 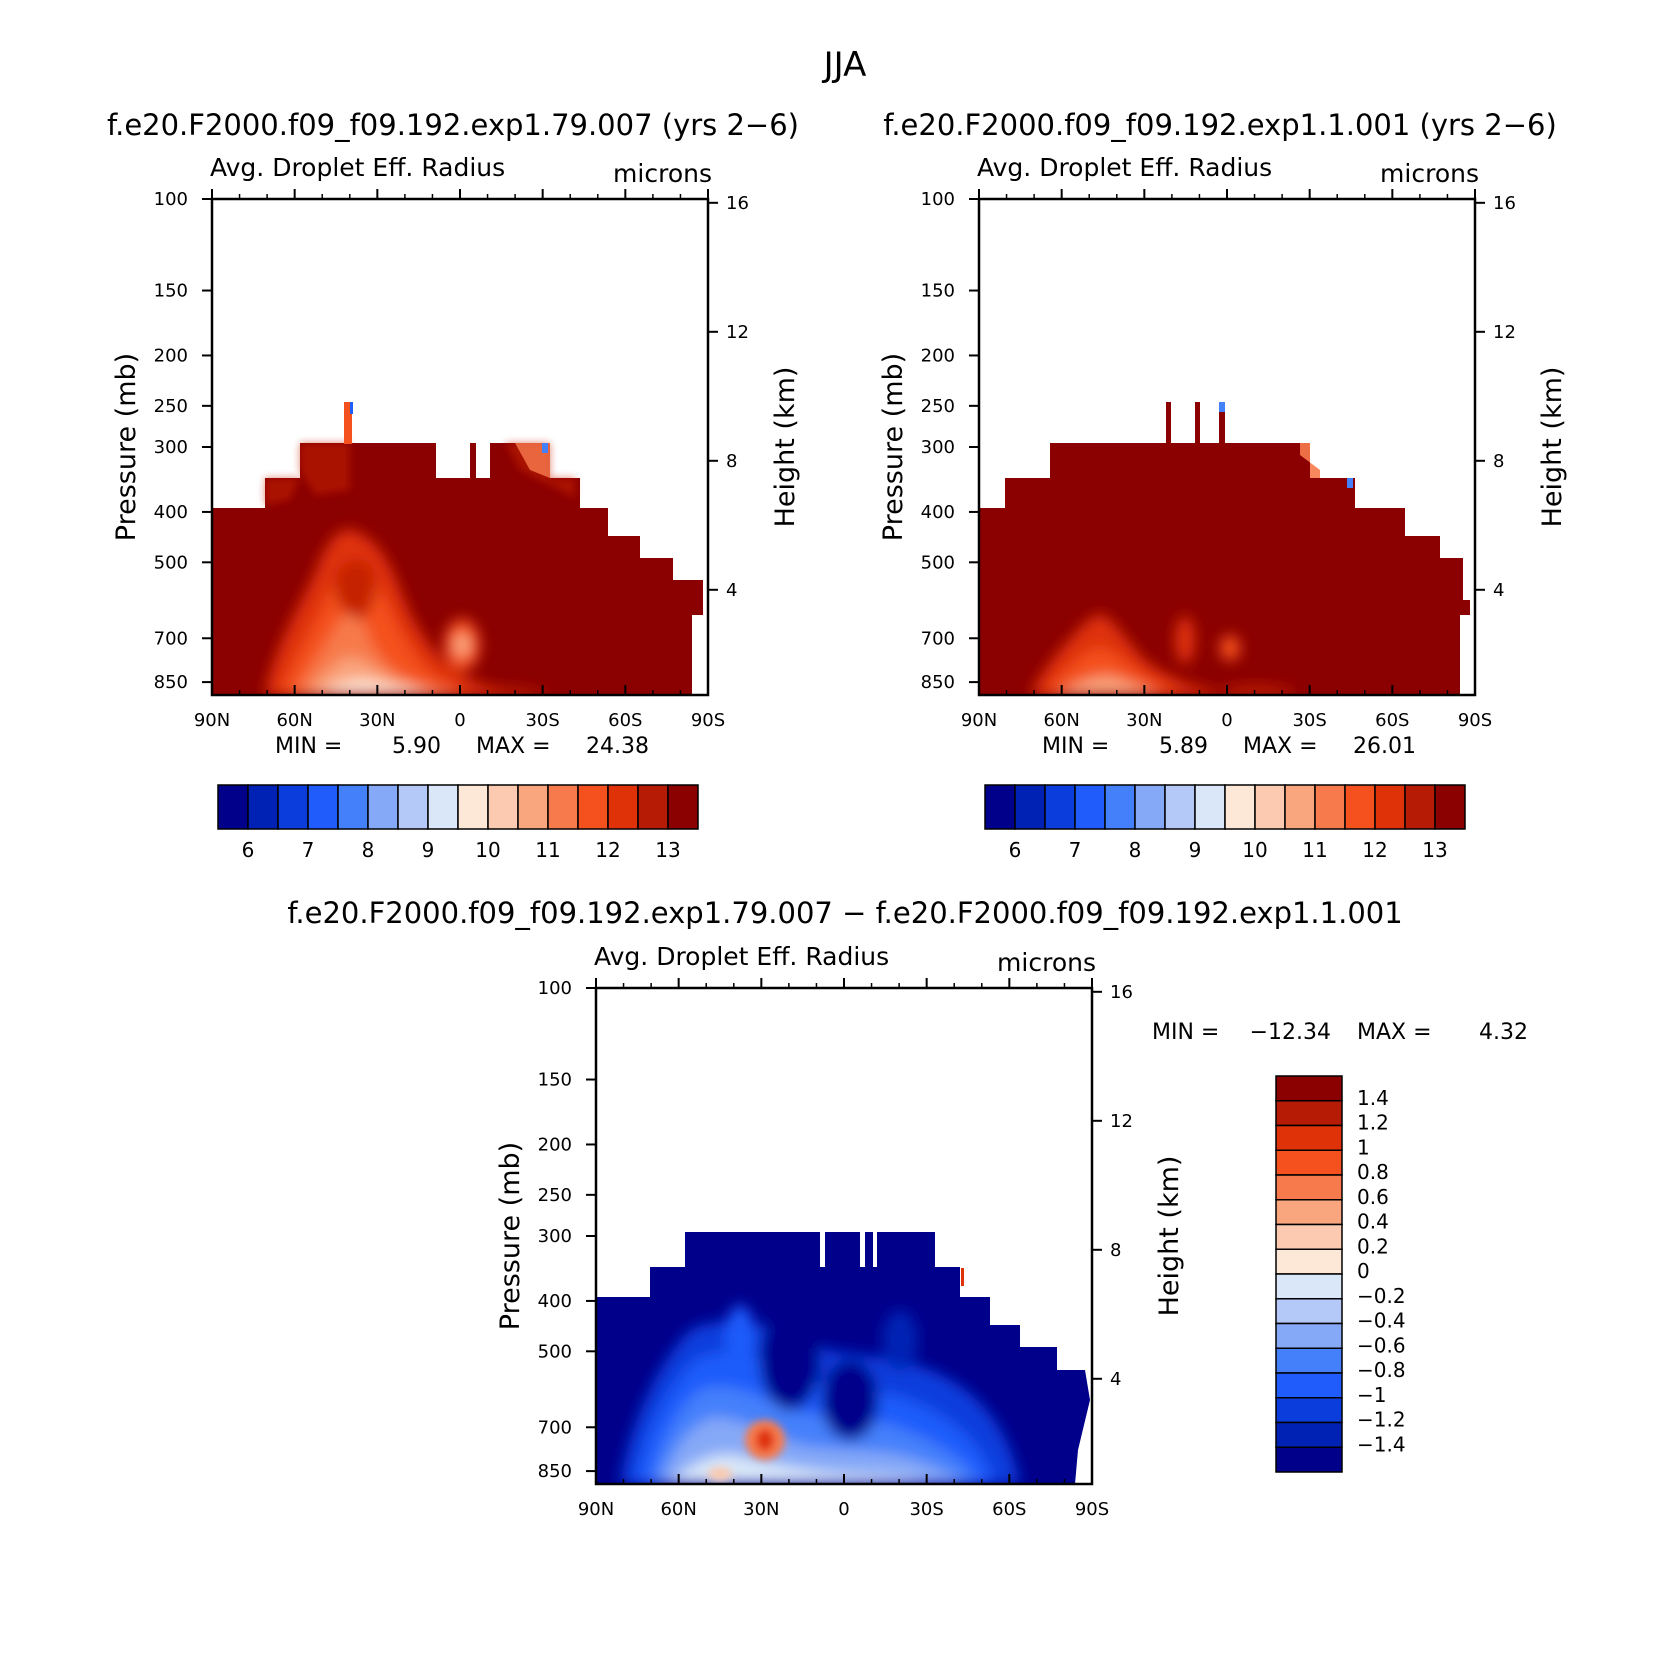 I want to click on panel3-min-value: −12.34, so click(x=1290, y=1032).